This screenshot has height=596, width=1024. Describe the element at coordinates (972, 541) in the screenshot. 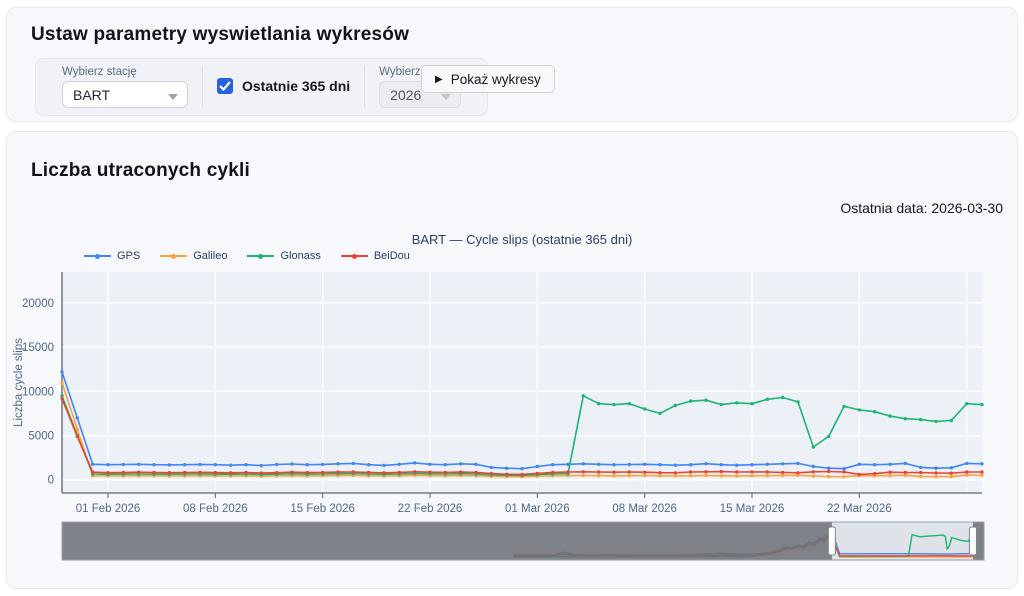

I see `rangeslider-handle-right` at that location.